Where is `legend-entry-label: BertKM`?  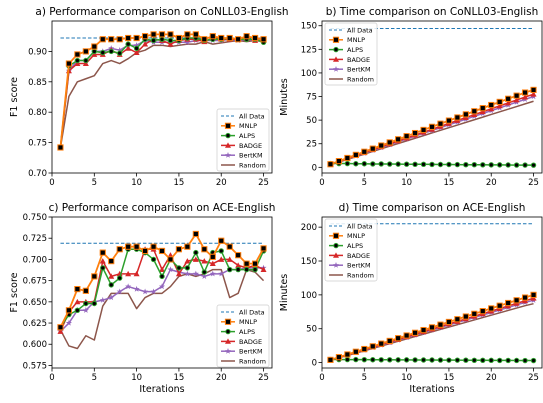 legend-entry-label: BertKM is located at coordinates (251, 352).